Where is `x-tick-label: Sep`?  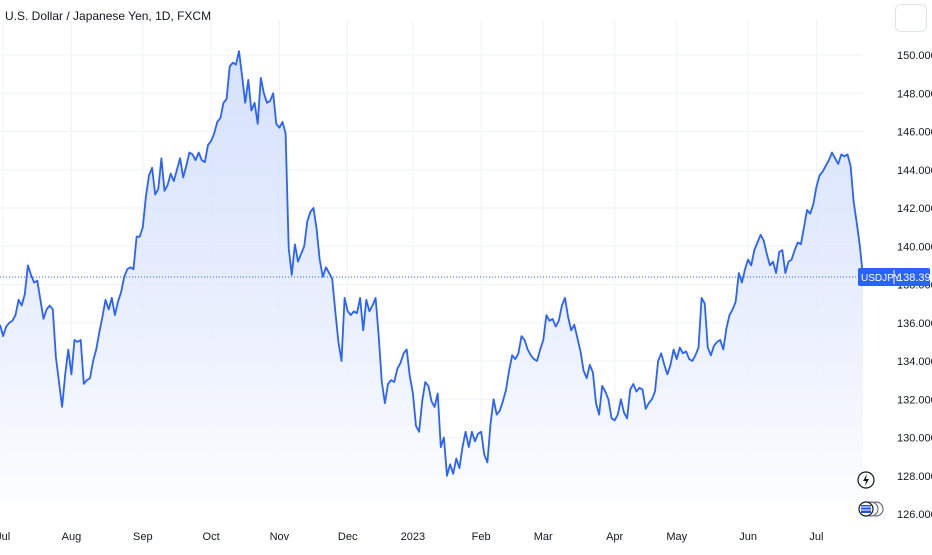 x-tick-label: Sep is located at coordinates (143, 537).